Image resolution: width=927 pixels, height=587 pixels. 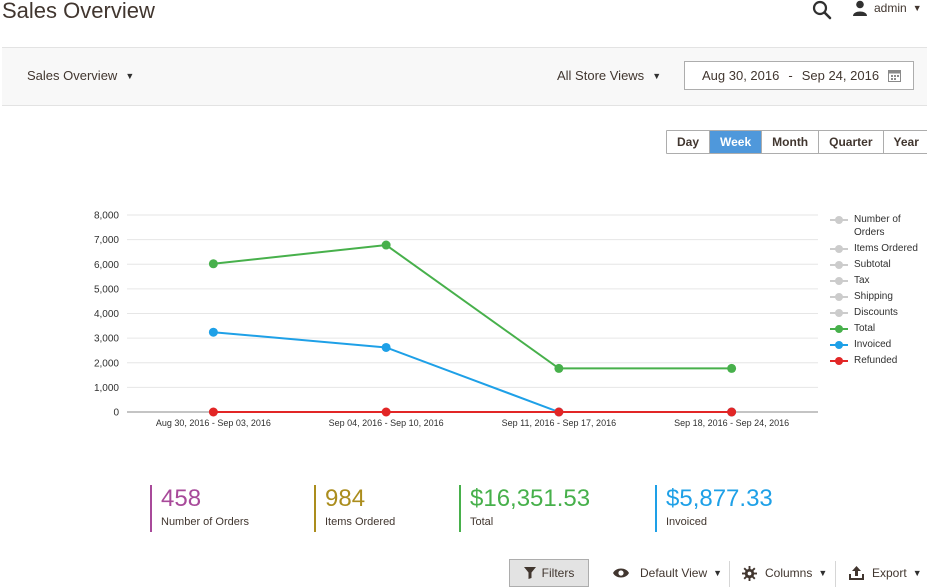 I want to click on report-select-label: Sales Overview, so click(x=72, y=75).